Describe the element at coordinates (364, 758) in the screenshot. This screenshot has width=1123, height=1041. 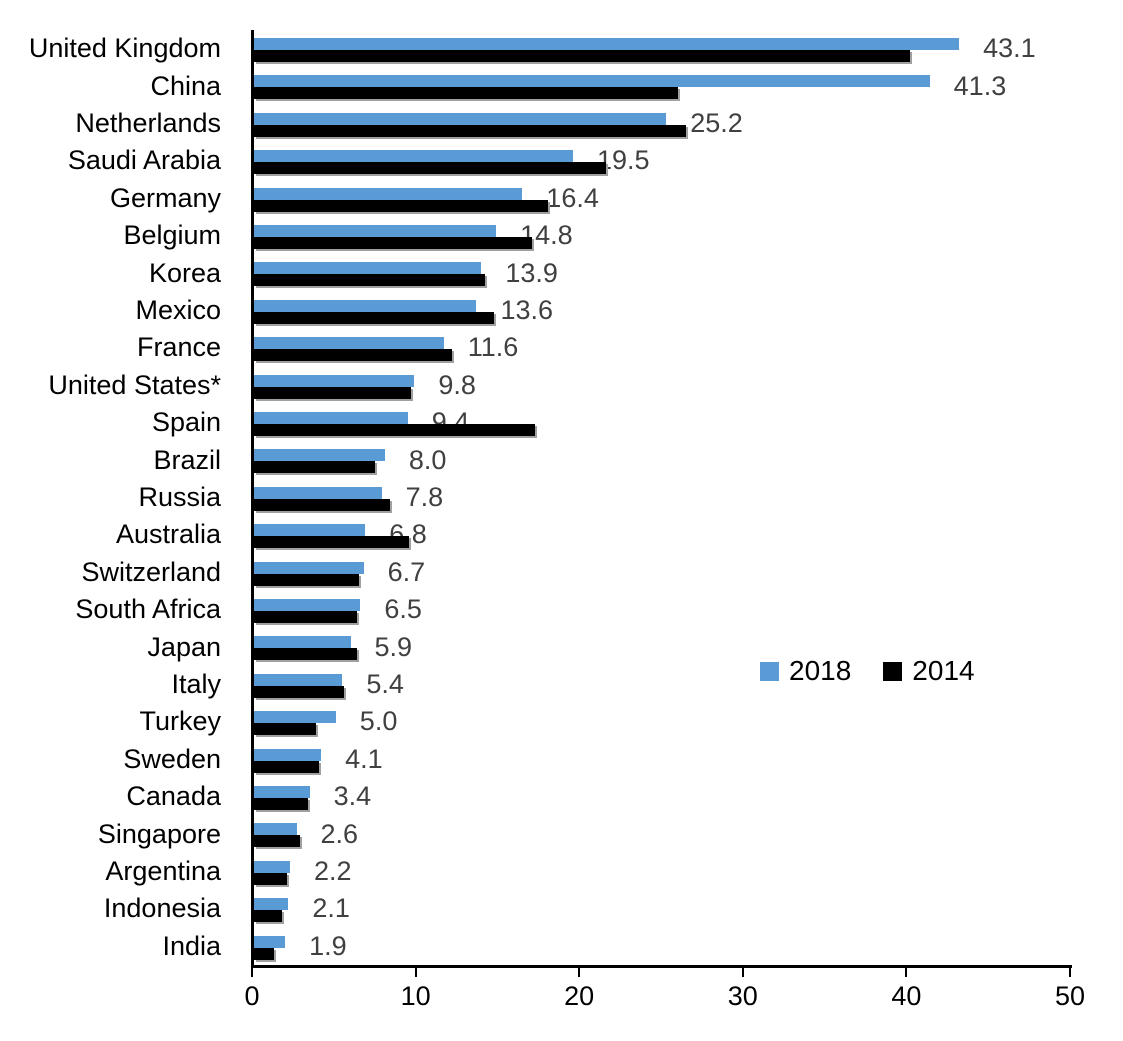
I see `value-label: 4.1` at that location.